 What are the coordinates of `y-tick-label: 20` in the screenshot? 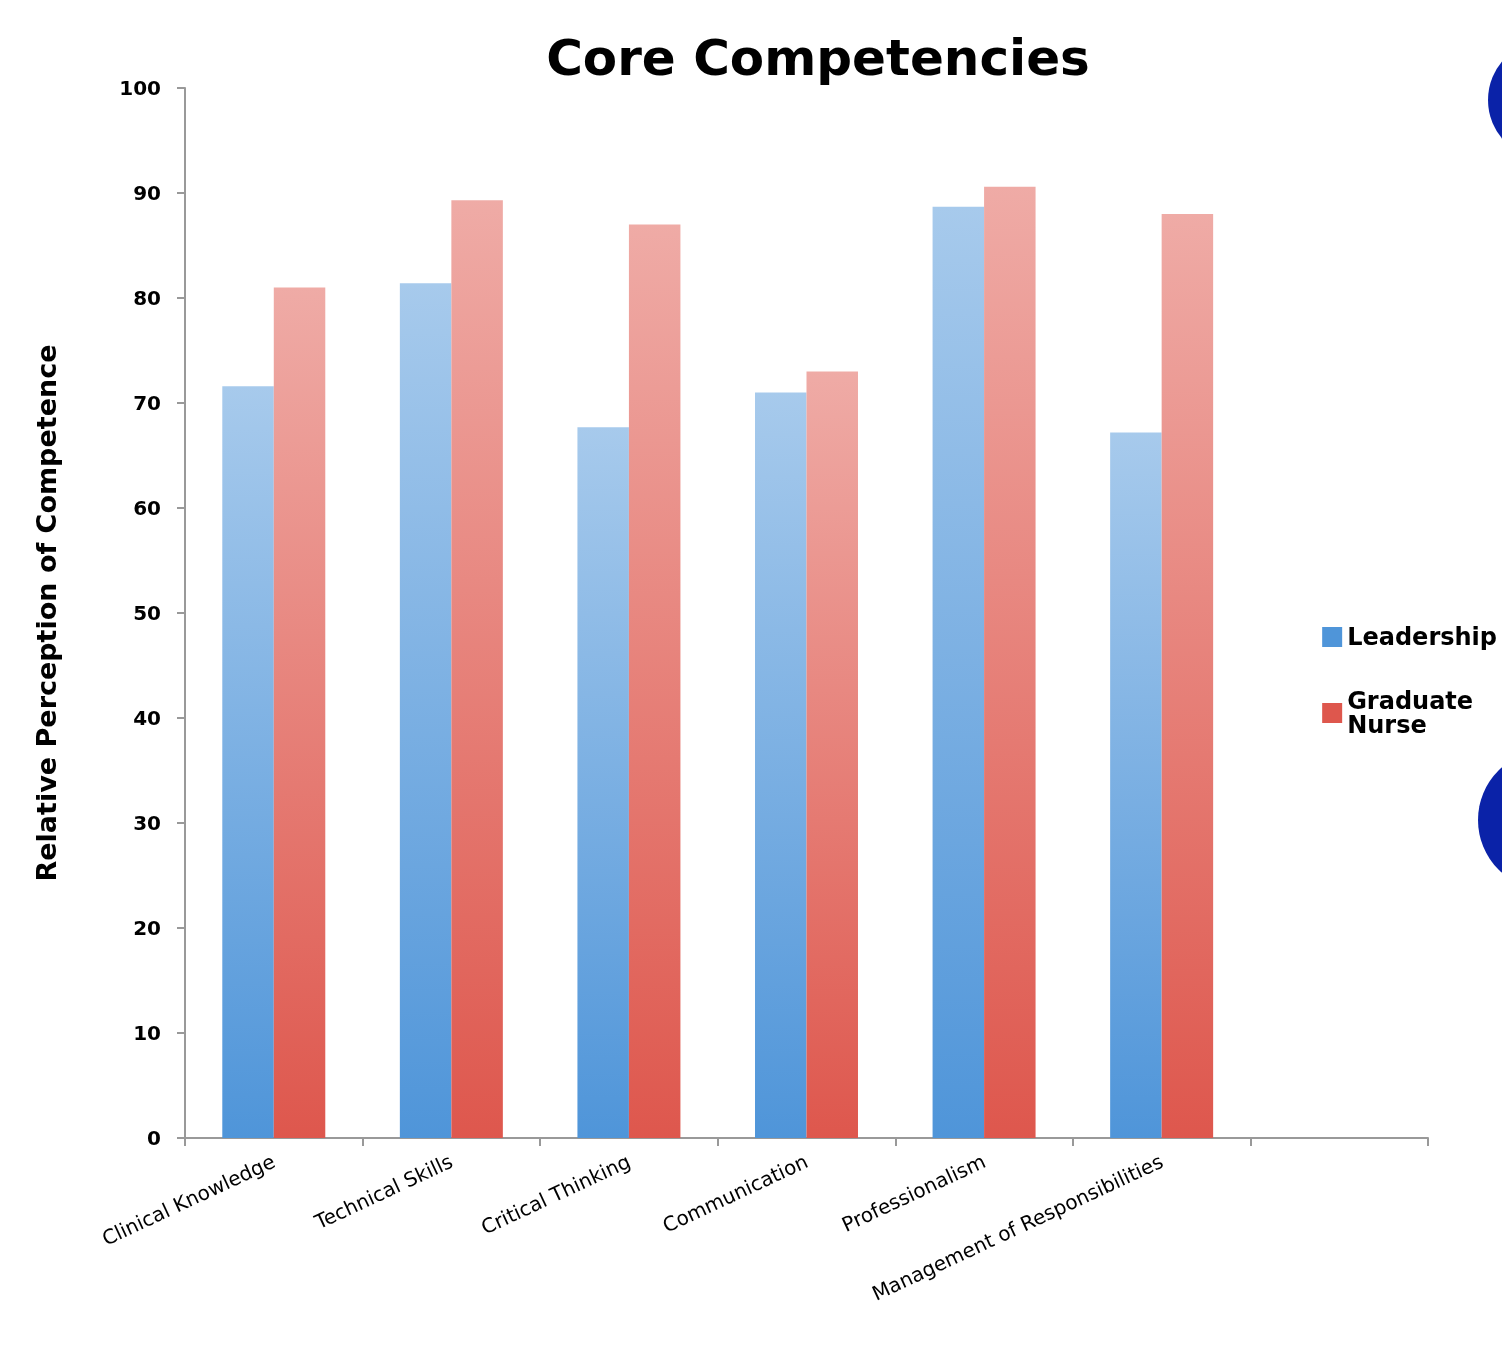 It's located at (147, 928).